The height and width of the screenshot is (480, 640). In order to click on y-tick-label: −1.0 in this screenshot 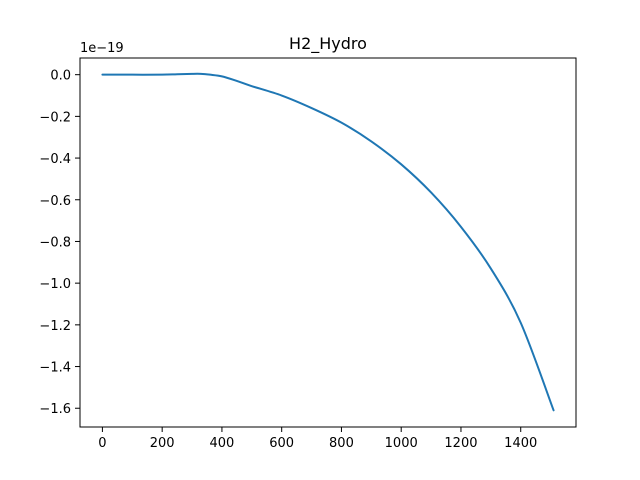, I will do `click(55, 284)`.